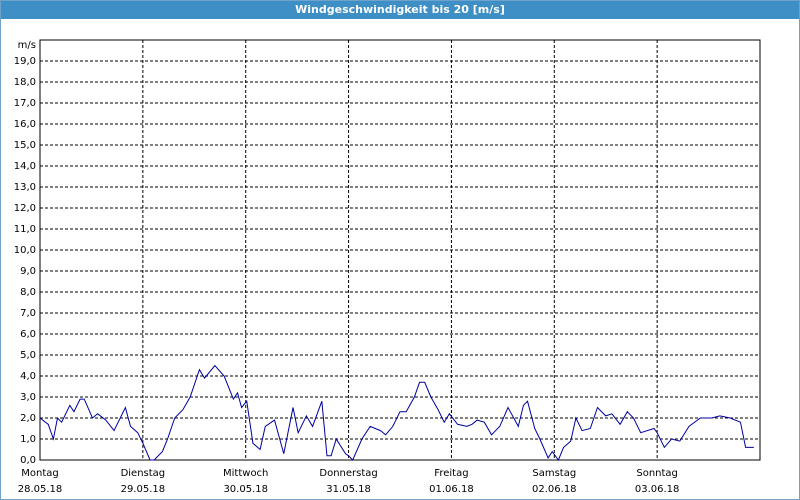 The image size is (800, 500). What do you see at coordinates (657, 489) in the screenshot?
I see `x-tick-date: 03.06.18` at bounding box center [657, 489].